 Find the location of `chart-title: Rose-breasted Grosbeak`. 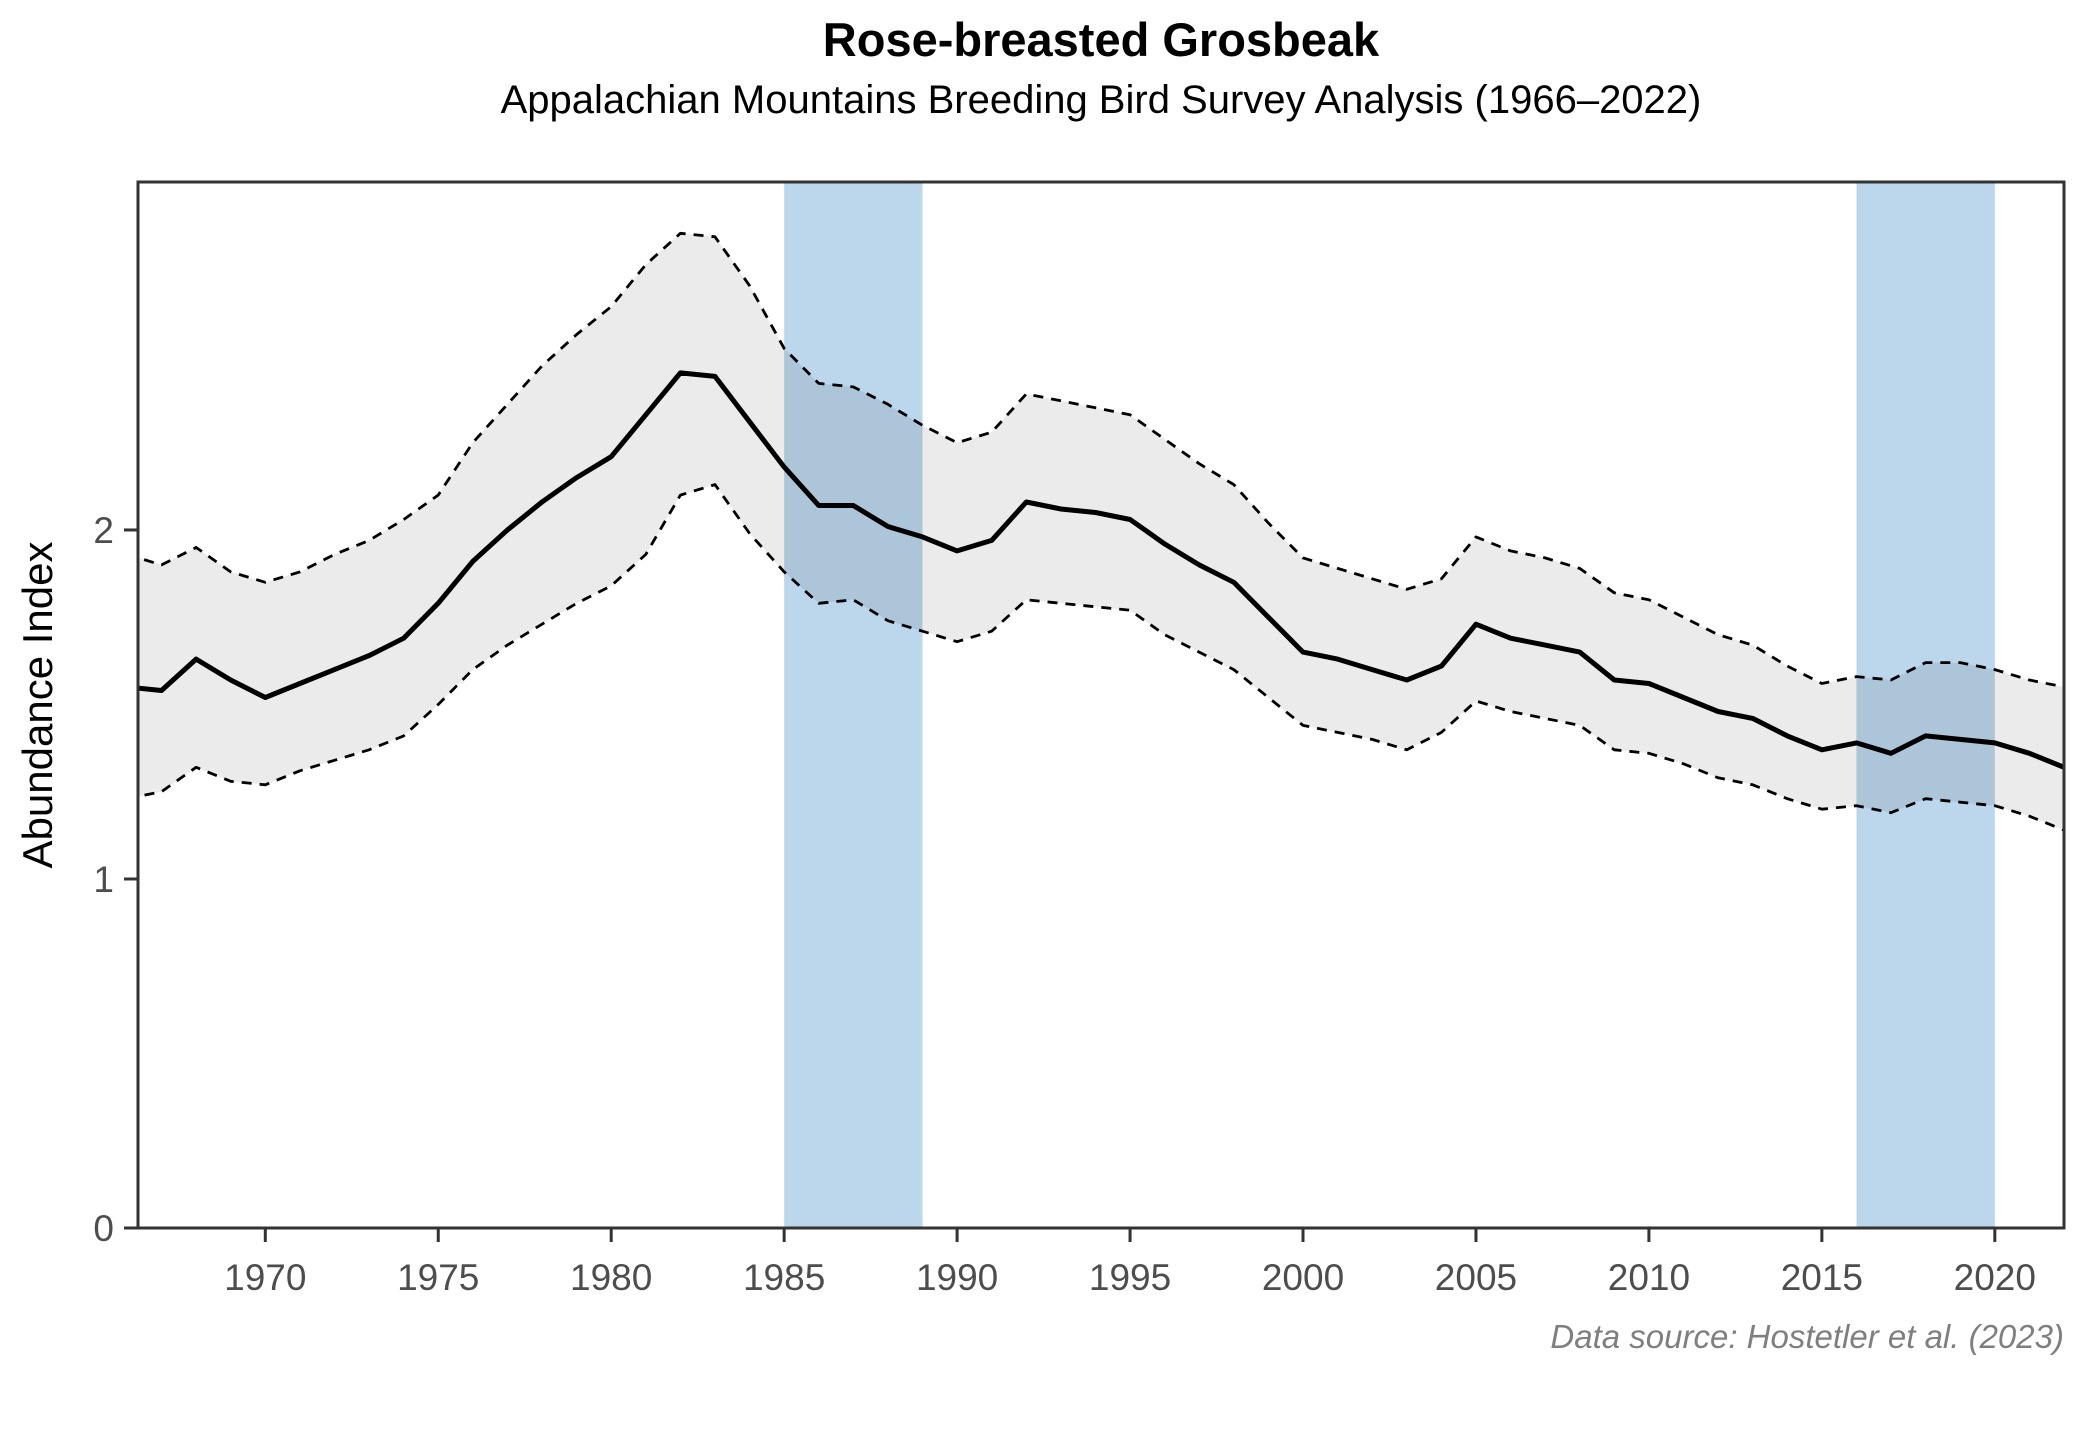

chart-title: Rose-breasted Grosbeak is located at coordinates (1101, 39).